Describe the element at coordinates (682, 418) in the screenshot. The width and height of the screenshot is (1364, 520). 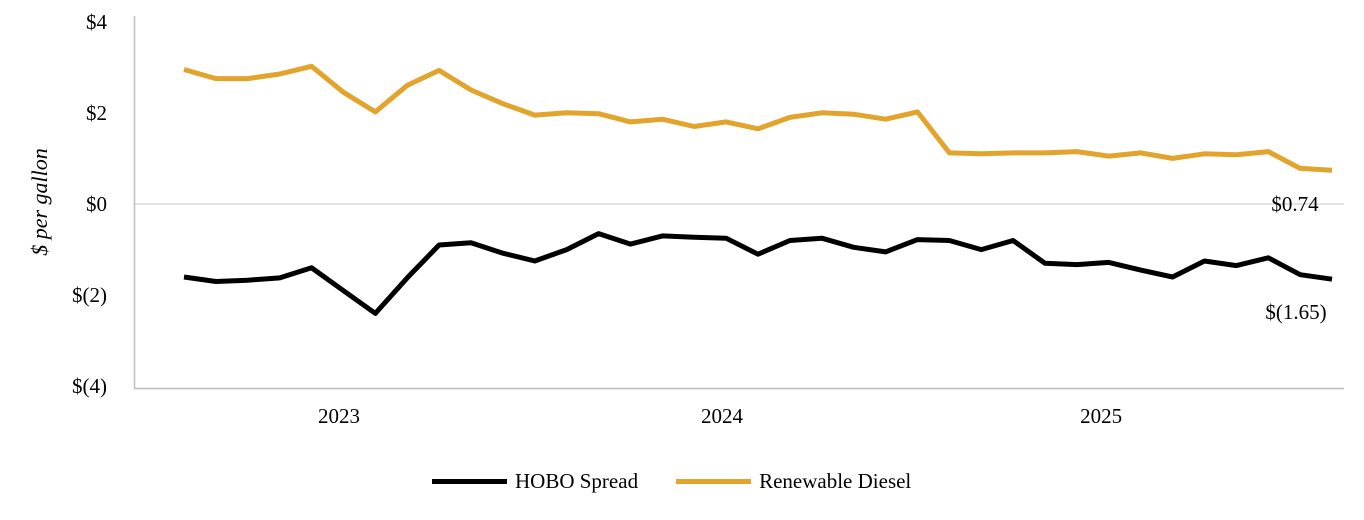
I see `x-axis-ticks: 2023 2024 2025` at that location.